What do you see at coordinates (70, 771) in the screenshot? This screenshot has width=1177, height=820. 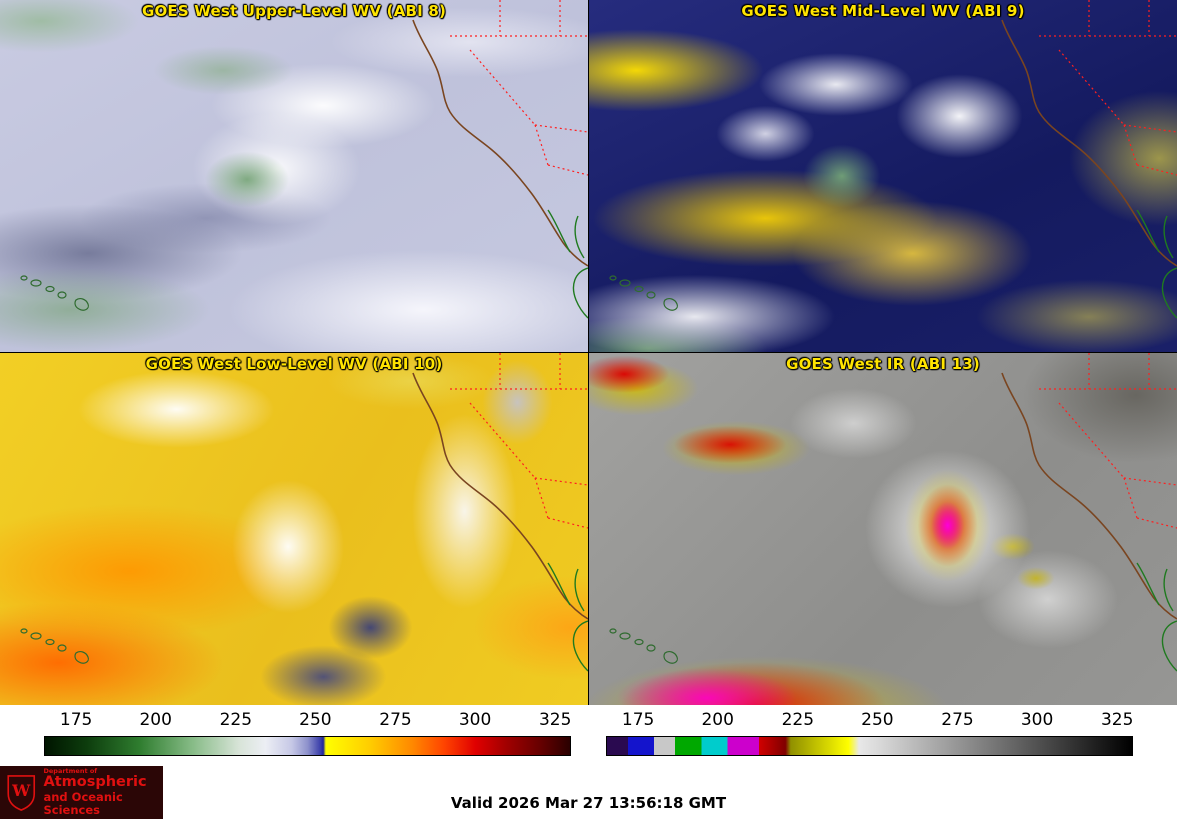 I see `logo-department-line: Department of` at bounding box center [70, 771].